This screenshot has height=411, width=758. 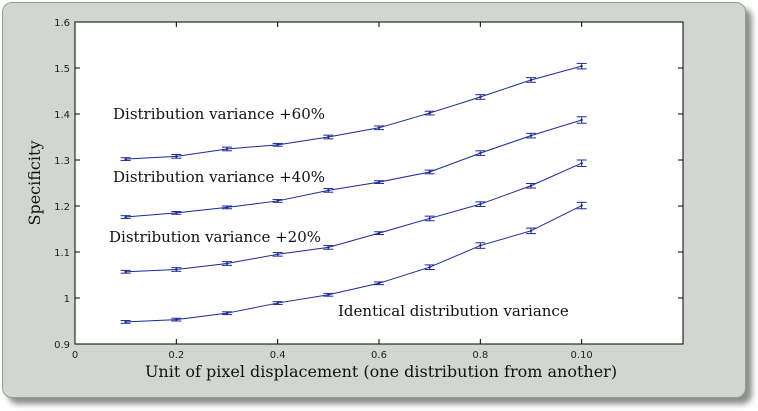 What do you see at coordinates (379, 355) in the screenshot?
I see `x-tick-label: 0.6` at bounding box center [379, 355].